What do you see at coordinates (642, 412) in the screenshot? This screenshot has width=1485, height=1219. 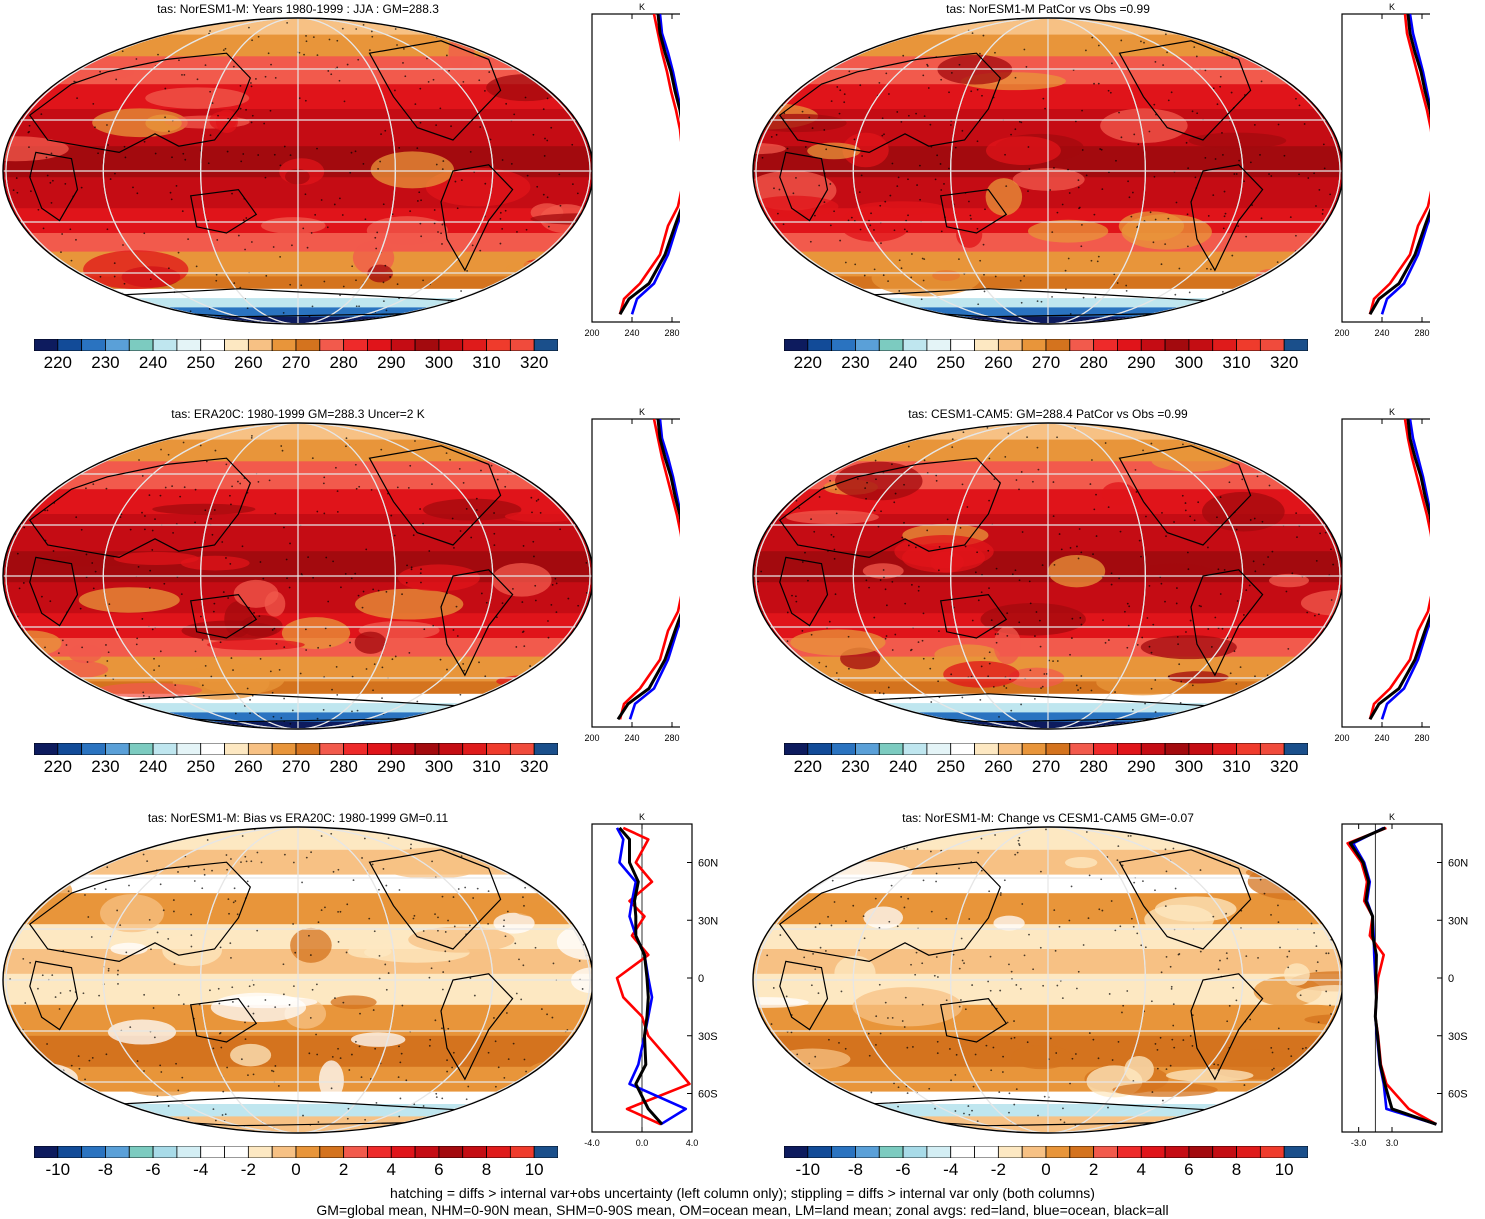 I see `zonal-unit-label: K` at bounding box center [642, 412].